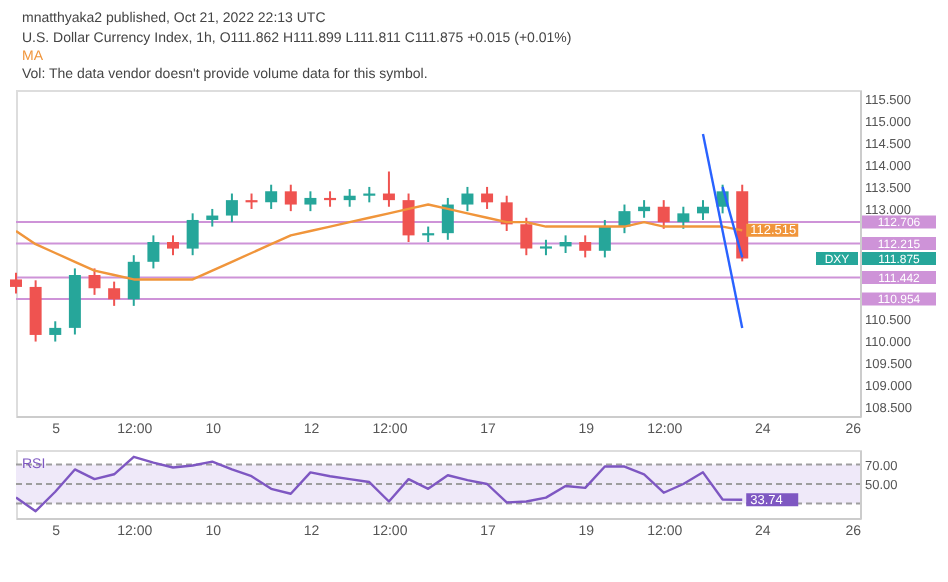 The image size is (948, 582). What do you see at coordinates (380, 484) in the screenshot?
I see `line-series` at bounding box center [380, 484].